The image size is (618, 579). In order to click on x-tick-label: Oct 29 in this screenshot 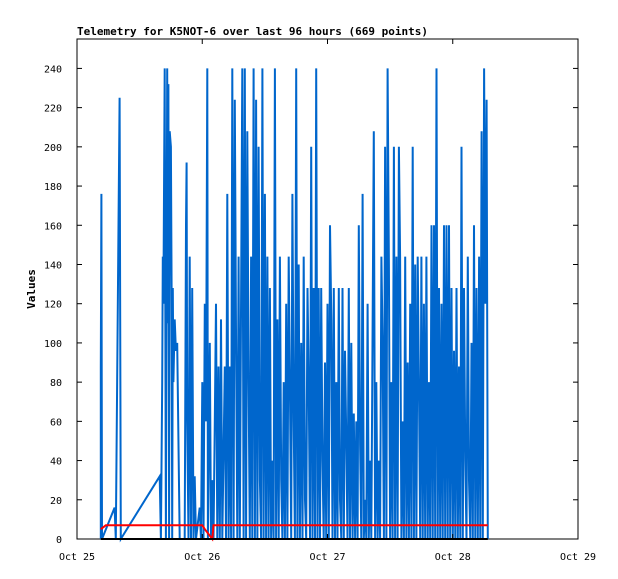, I will do `click(578, 557)`.